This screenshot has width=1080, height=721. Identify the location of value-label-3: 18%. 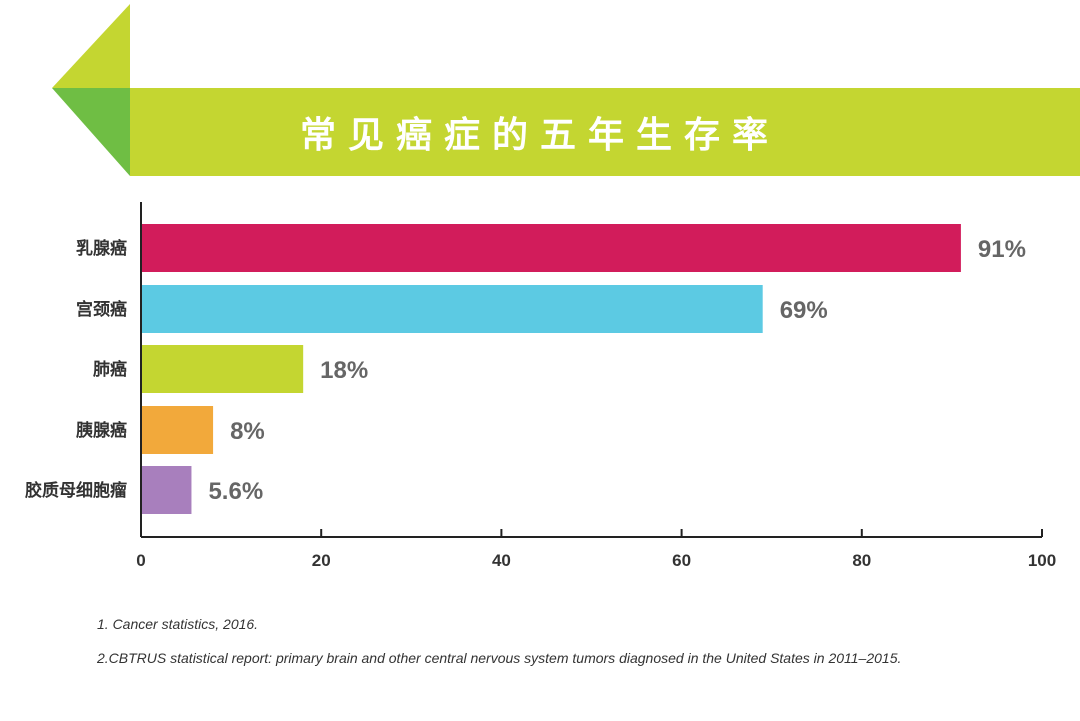
(344, 370).